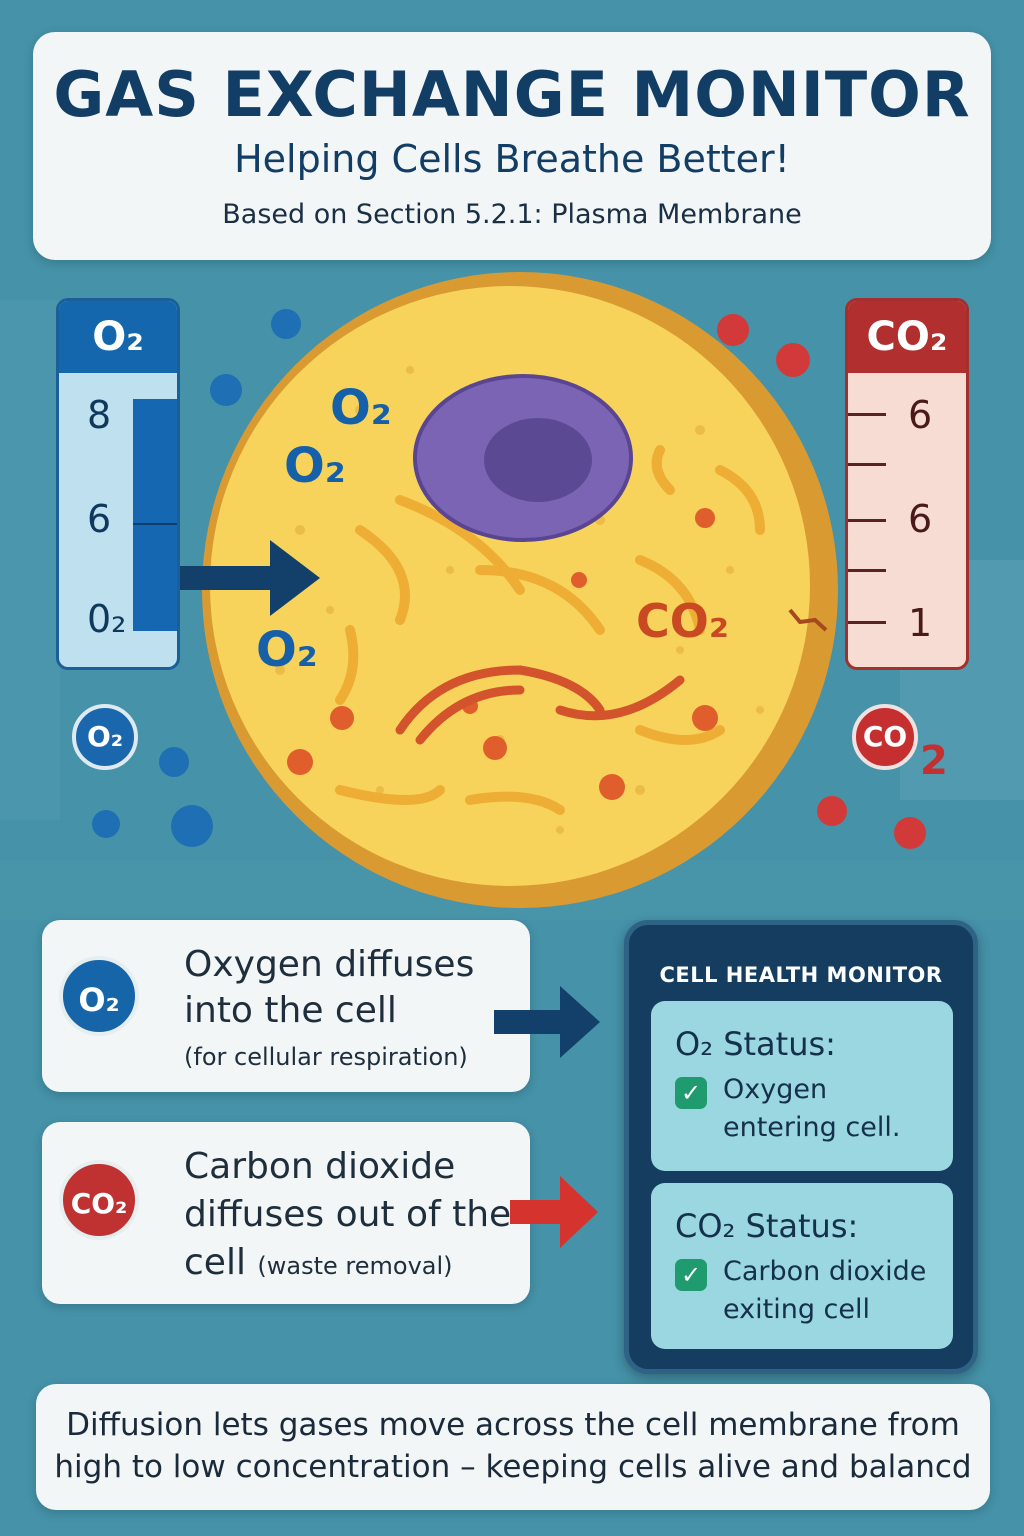 Image resolution: width=1024 pixels, height=1536 pixels. I want to click on o2-status-text: Oxygen entering cell., so click(811, 1109).